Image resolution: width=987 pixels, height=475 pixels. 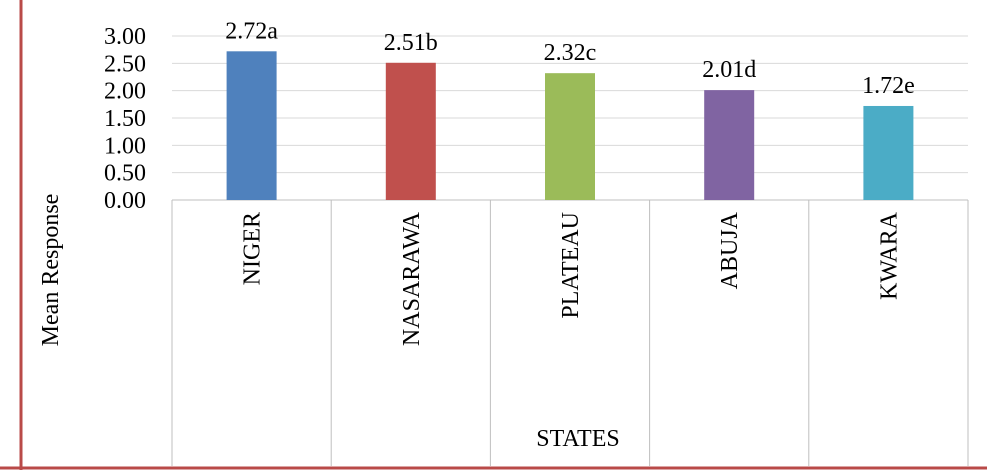 What do you see at coordinates (125, 92) in the screenshot?
I see `y-tick-label: 2.00` at bounding box center [125, 92].